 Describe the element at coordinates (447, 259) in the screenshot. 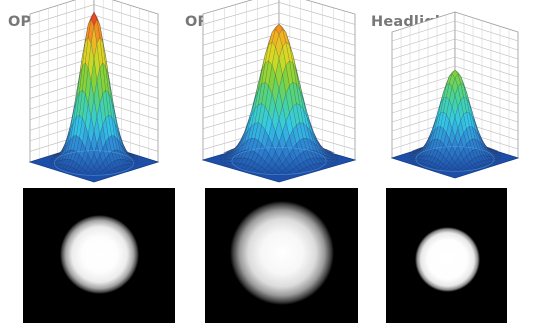

I see `headlight-spot` at that location.